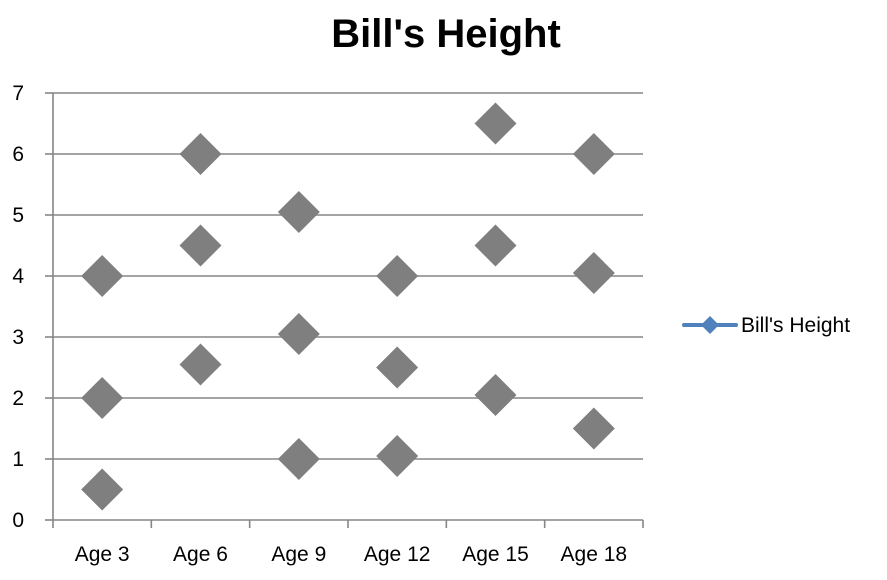  I want to click on x-tick-label: Age 18, so click(594, 554).